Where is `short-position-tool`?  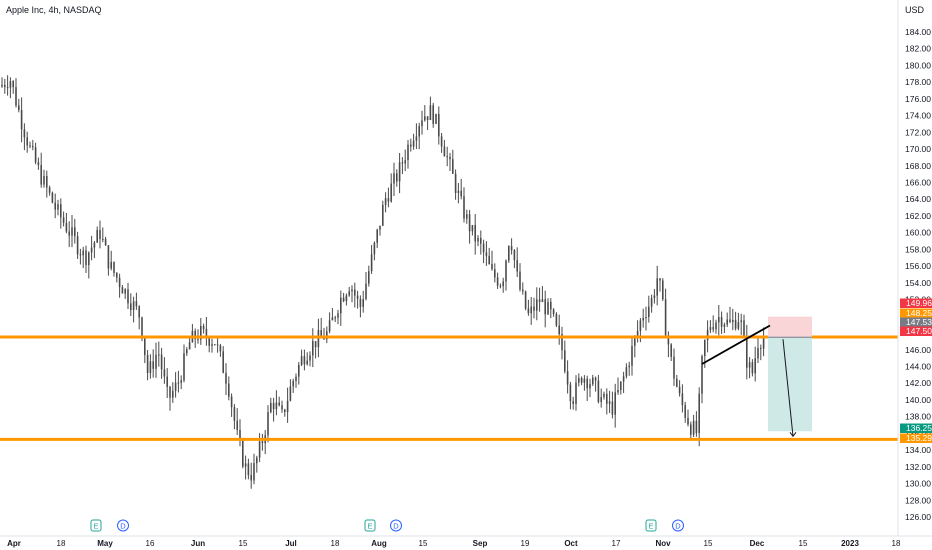 short-position-tool is located at coordinates (790, 377).